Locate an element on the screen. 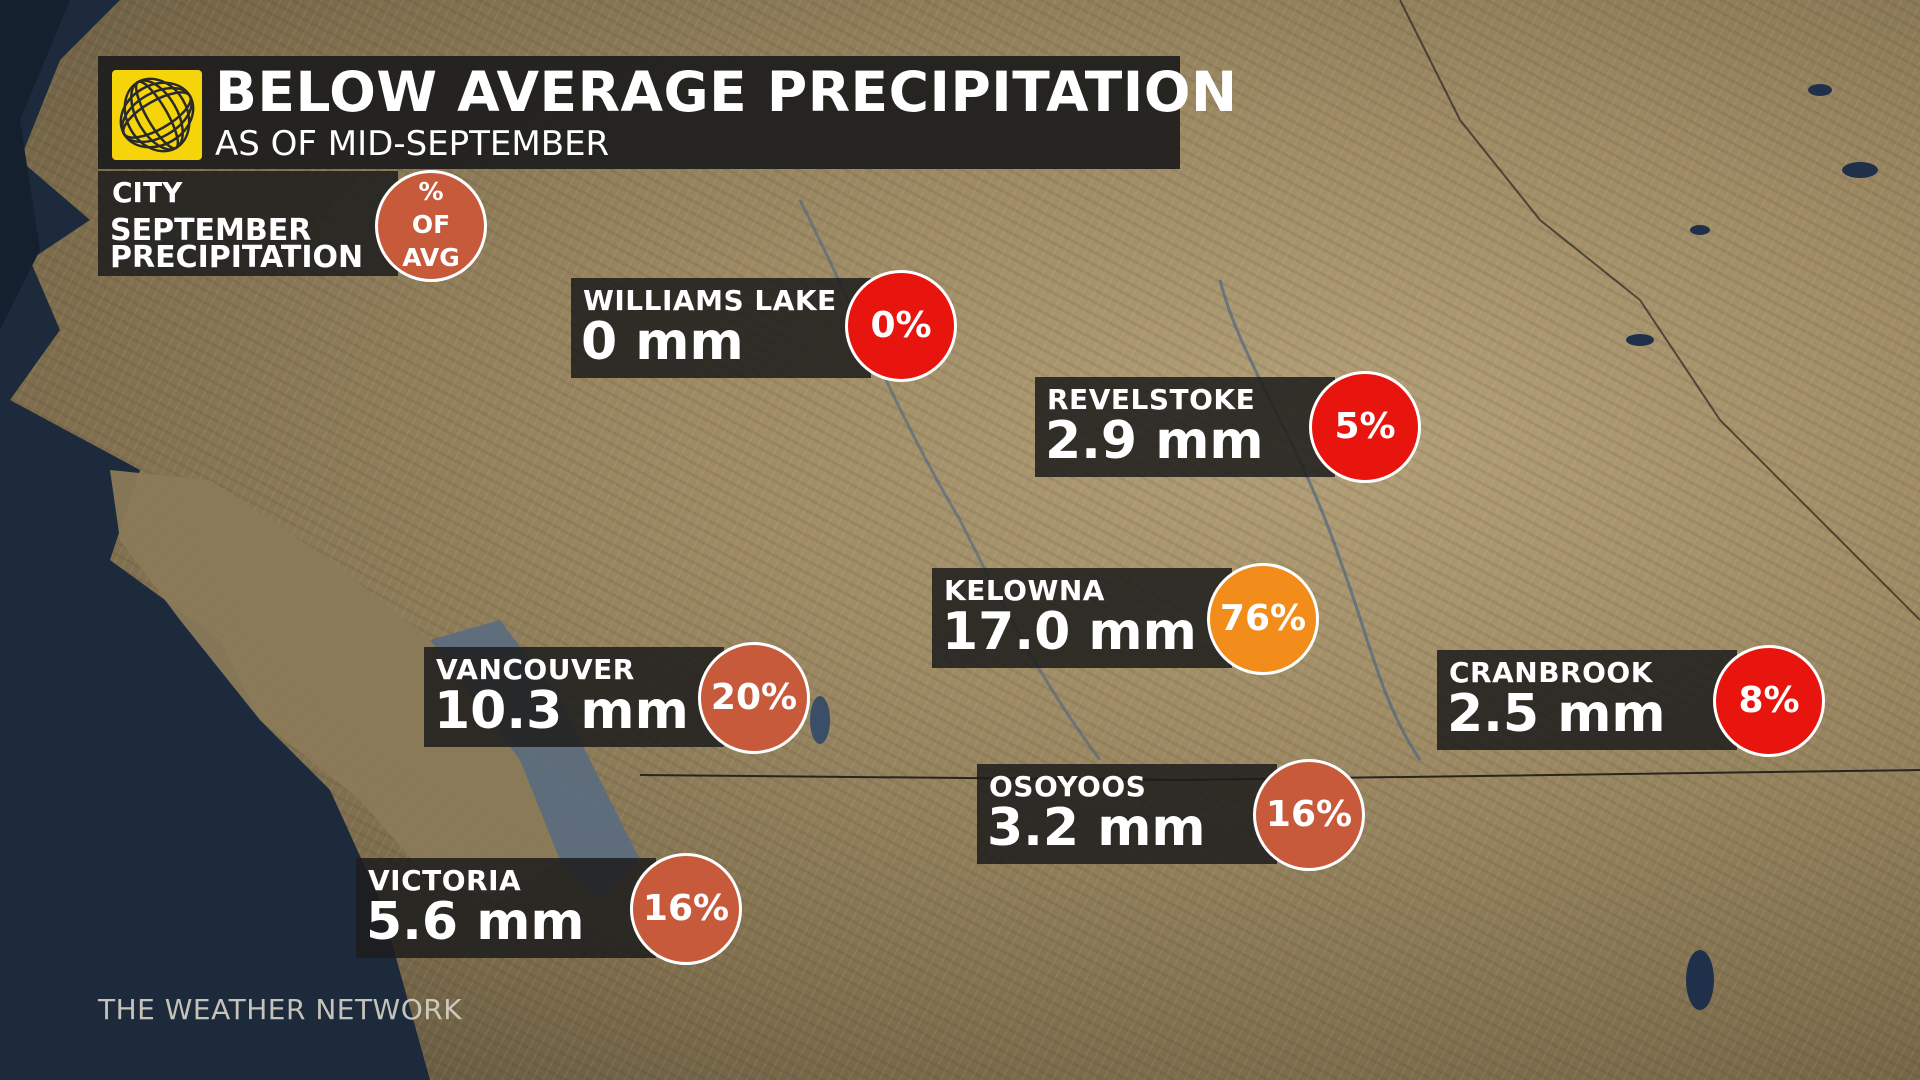  legend-percent-circle: % OF AVG is located at coordinates (431, 226).